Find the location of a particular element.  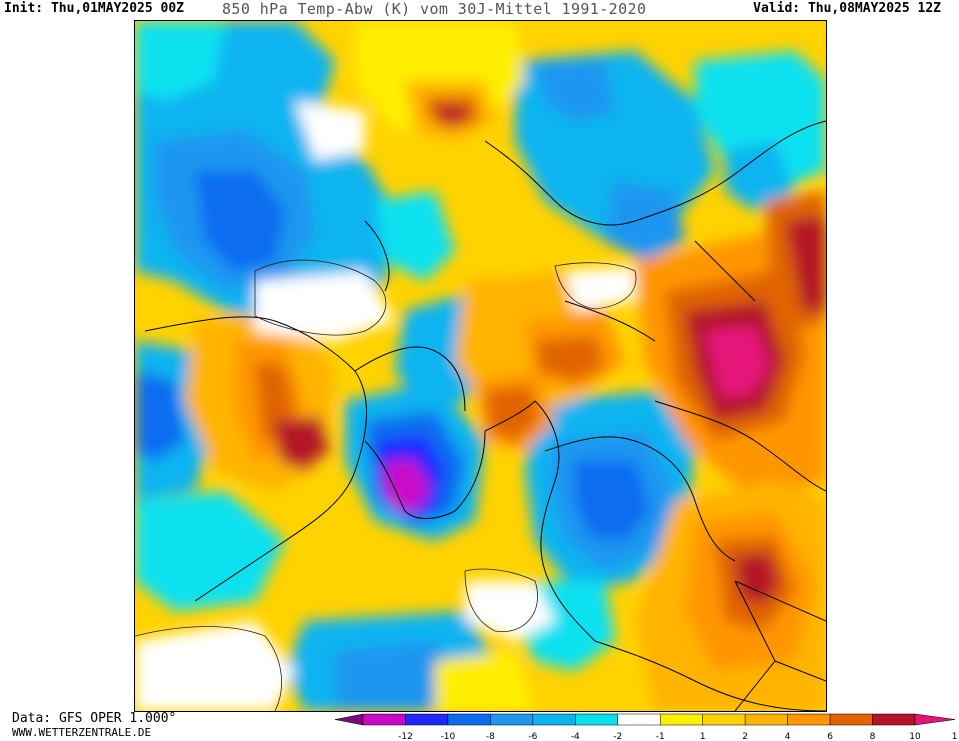

legend-tick-label: 10 is located at coordinates (915, 736).